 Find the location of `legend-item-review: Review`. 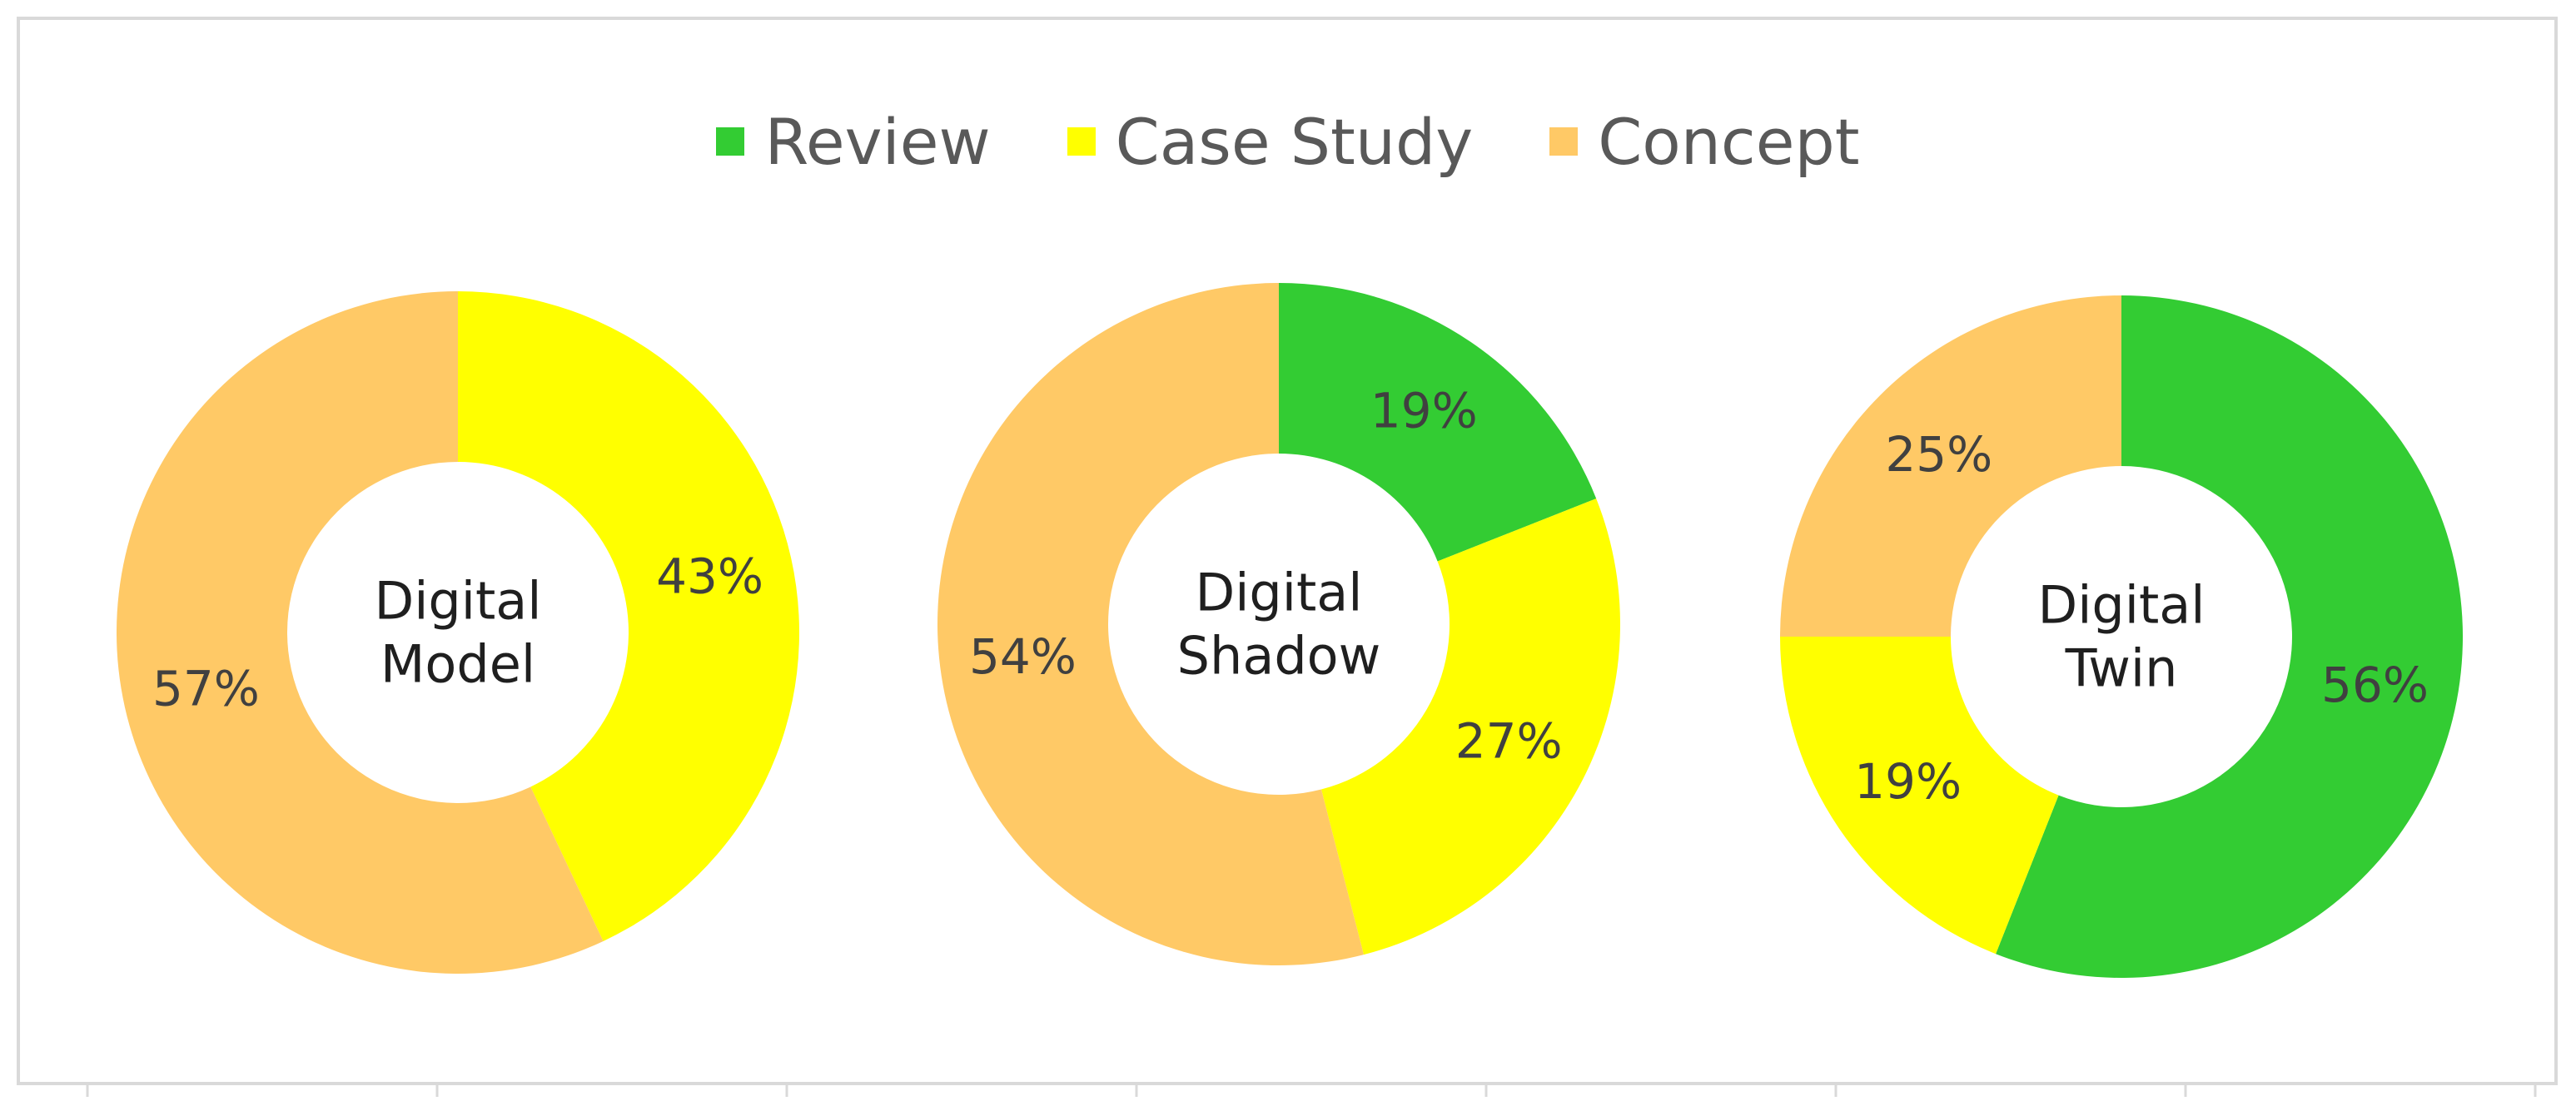

legend-item-review: Review is located at coordinates (853, 142).